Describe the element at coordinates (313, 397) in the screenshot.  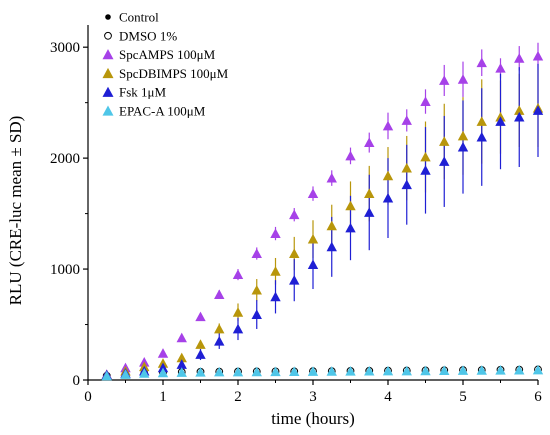
I see `x-tick-label: 3` at that location.